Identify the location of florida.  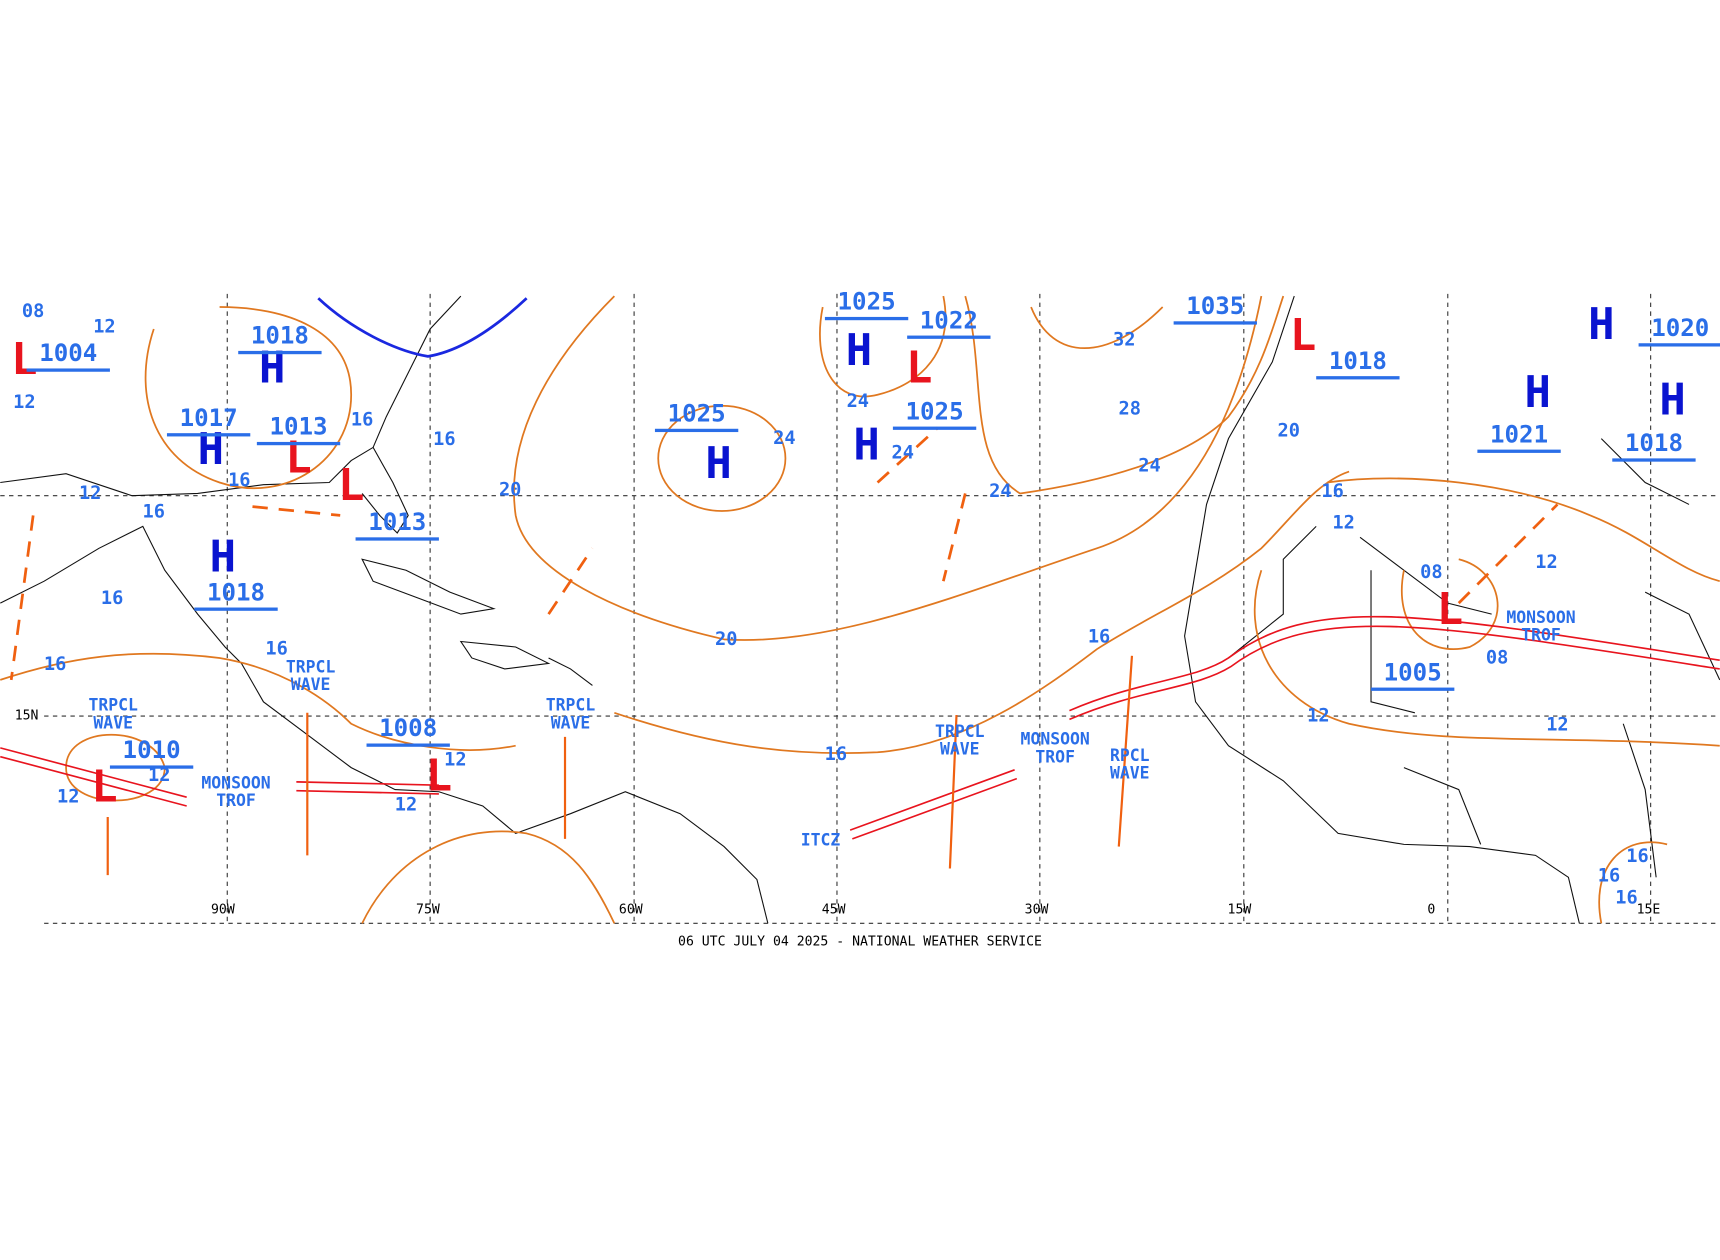
(385, 490).